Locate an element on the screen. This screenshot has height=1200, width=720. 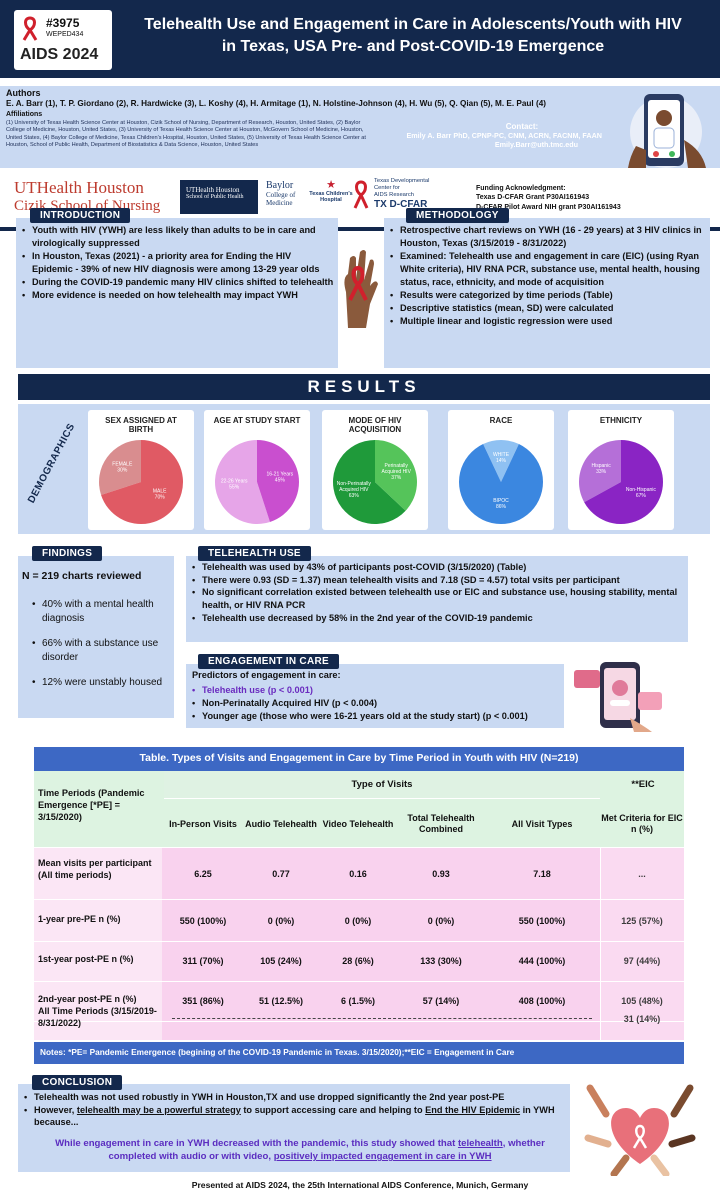
results-banner is located at coordinates (364, 387).